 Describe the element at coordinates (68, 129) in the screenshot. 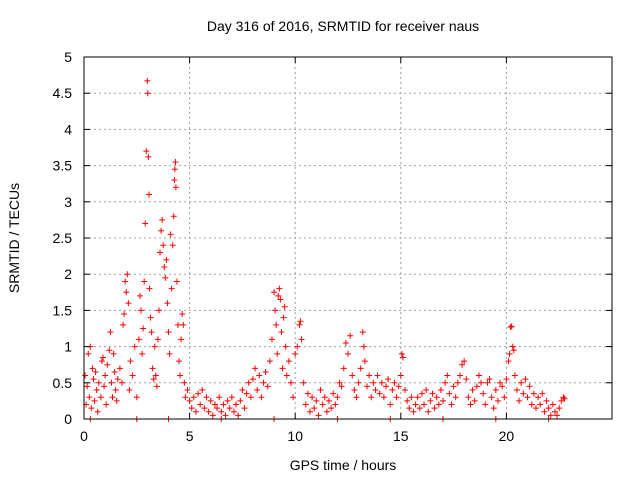

I see `y-tick-label: 4` at that location.